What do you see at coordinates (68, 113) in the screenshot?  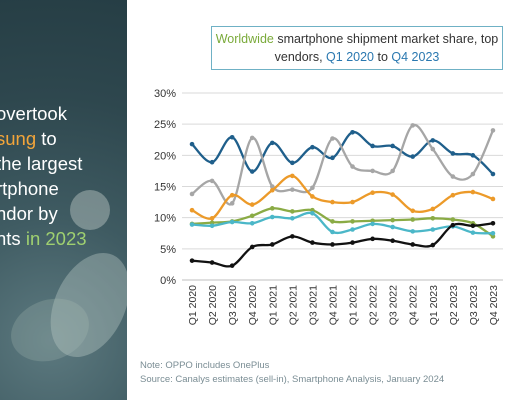 I see `headline-line-1: overtook` at bounding box center [68, 113].